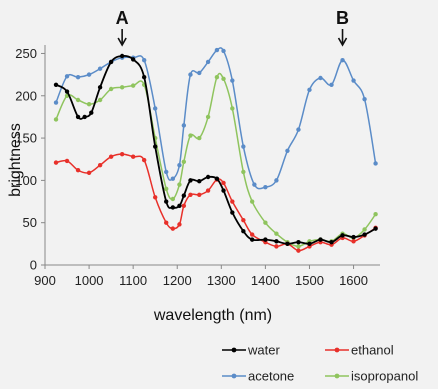 The image size is (438, 389). Describe the element at coordinates (342, 18) in the screenshot. I see `annotation-label: B` at that location.